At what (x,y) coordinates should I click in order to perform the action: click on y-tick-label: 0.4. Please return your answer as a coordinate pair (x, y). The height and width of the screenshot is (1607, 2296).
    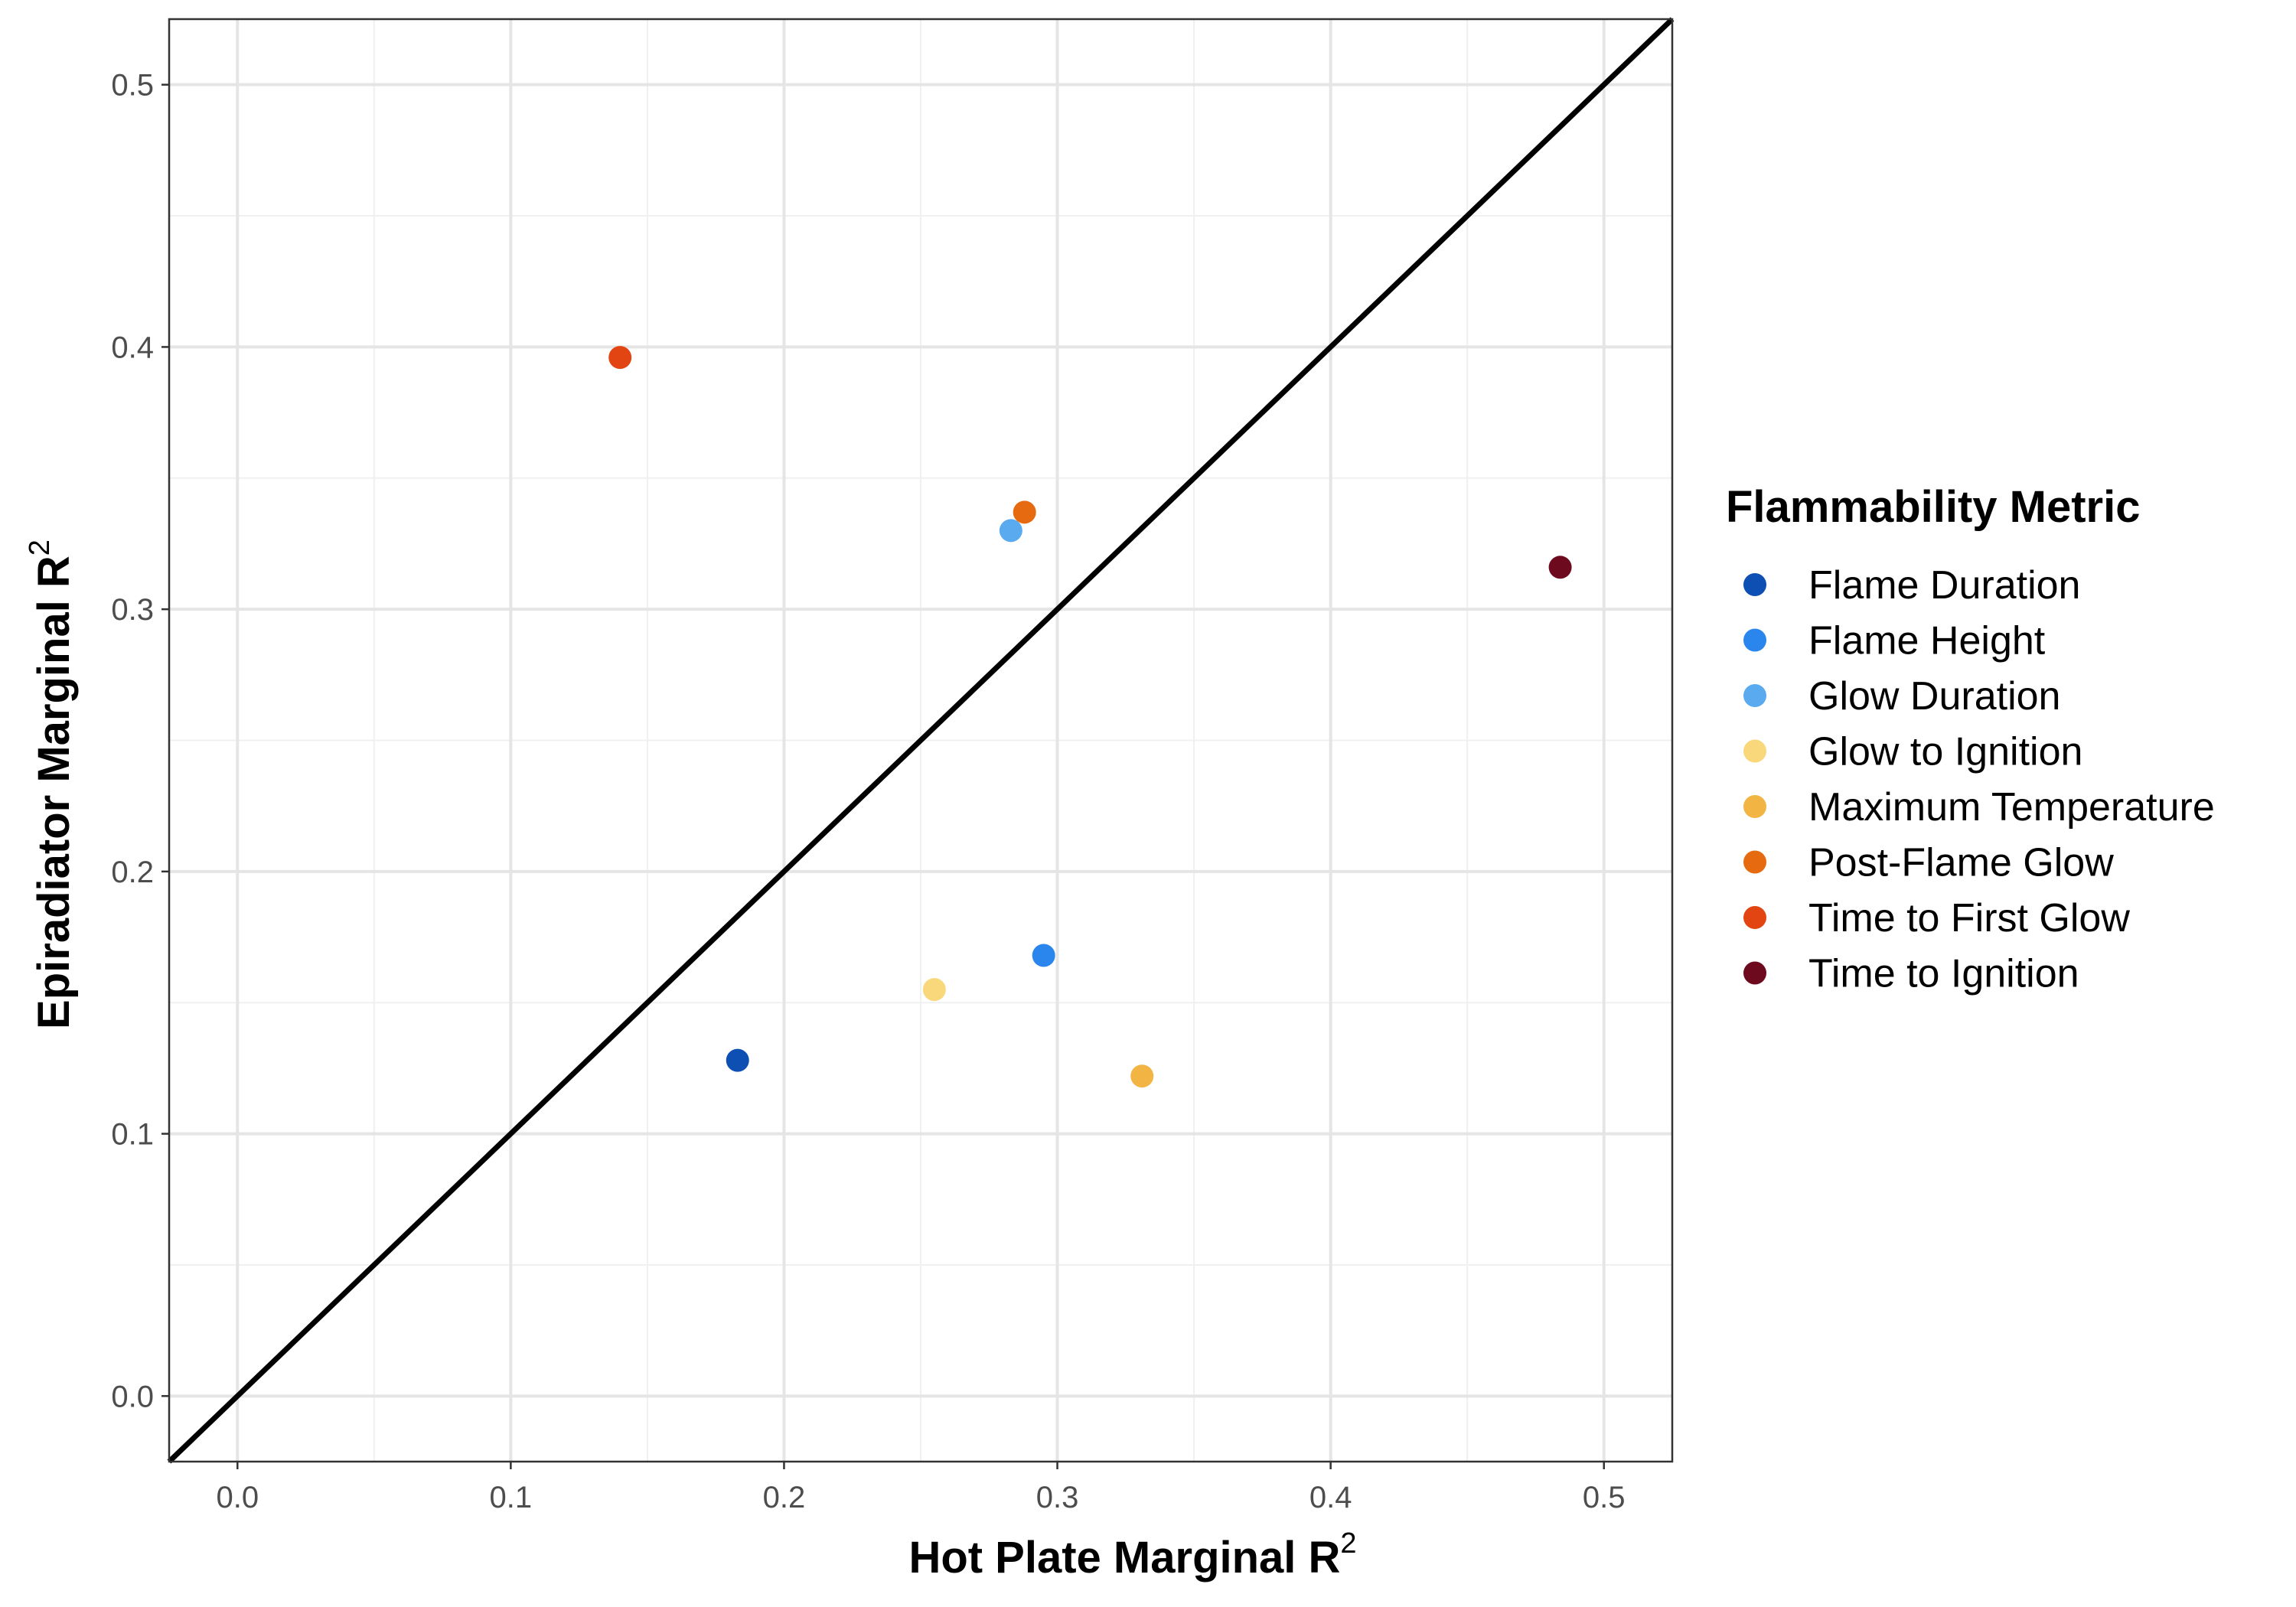
    Looking at the image, I should click on (132, 347).